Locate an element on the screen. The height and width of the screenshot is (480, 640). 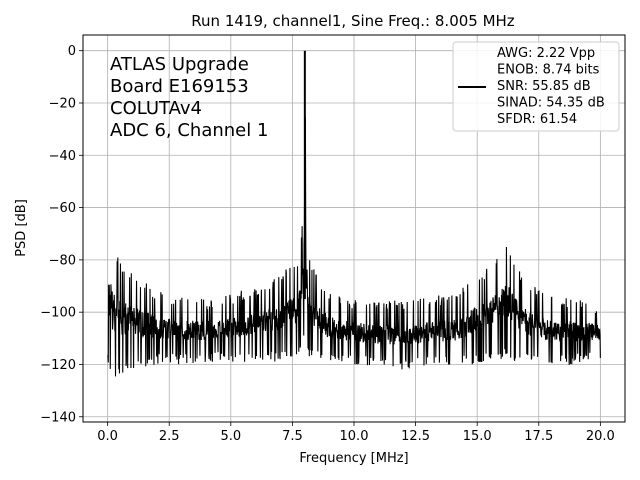
y-axis-label: PSD [dB] is located at coordinates (21, 228).